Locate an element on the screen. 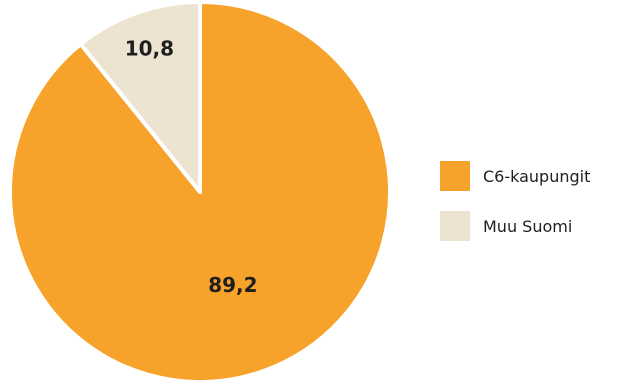 This screenshot has height=385, width=639. pie-data-labels: 89,2 10,8 is located at coordinates (191, 167).